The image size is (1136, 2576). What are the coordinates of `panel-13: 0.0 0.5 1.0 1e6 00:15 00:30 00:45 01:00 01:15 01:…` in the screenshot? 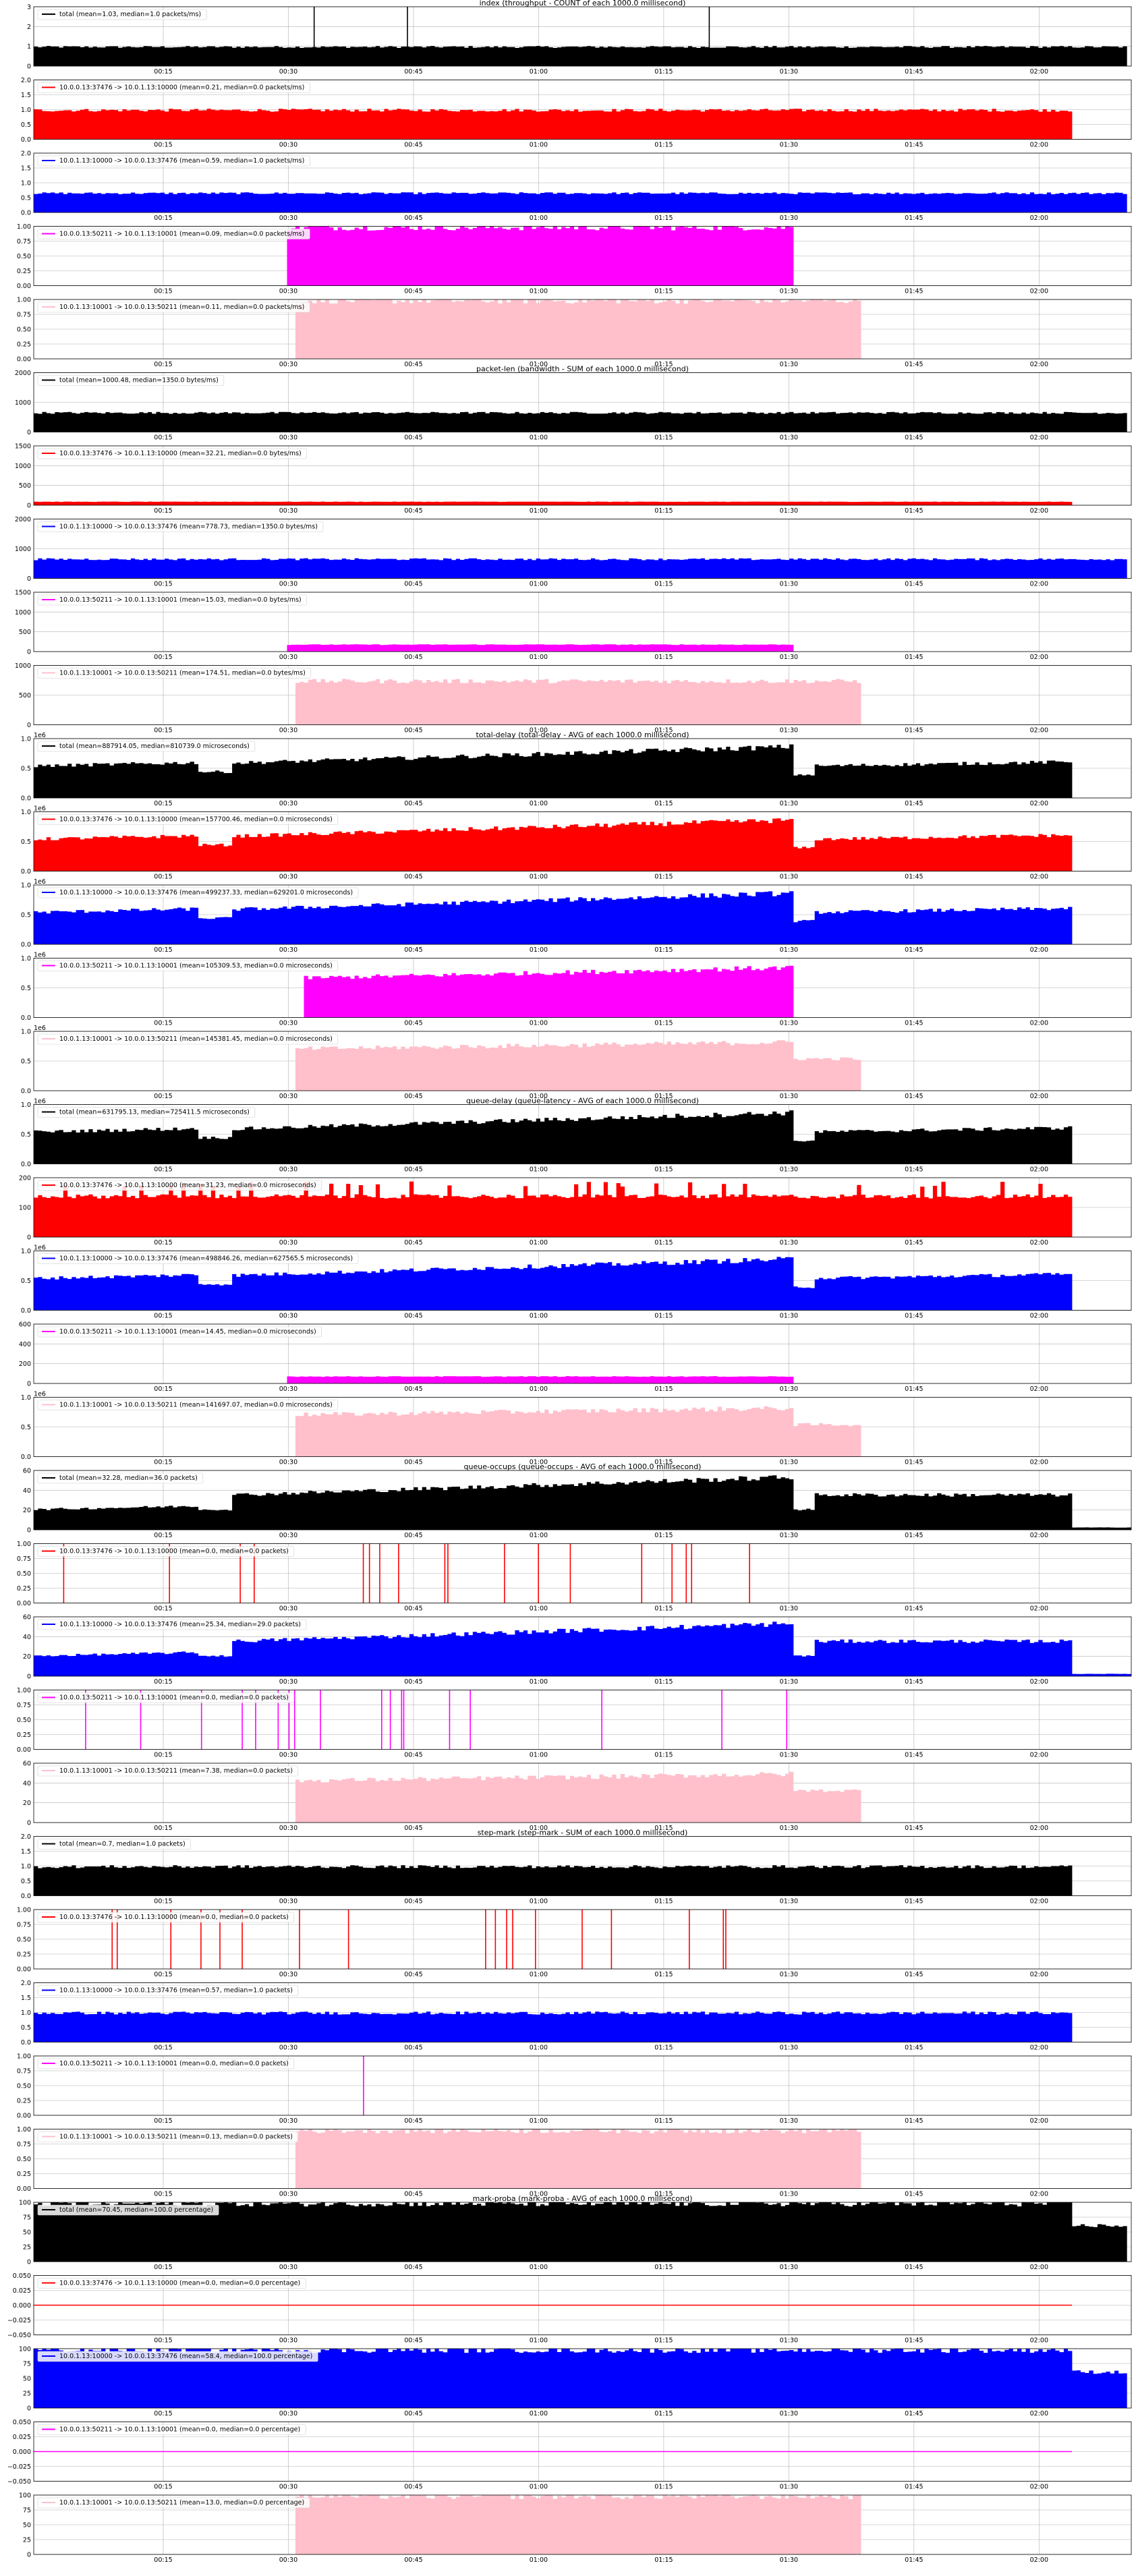 It's located at (576, 989).